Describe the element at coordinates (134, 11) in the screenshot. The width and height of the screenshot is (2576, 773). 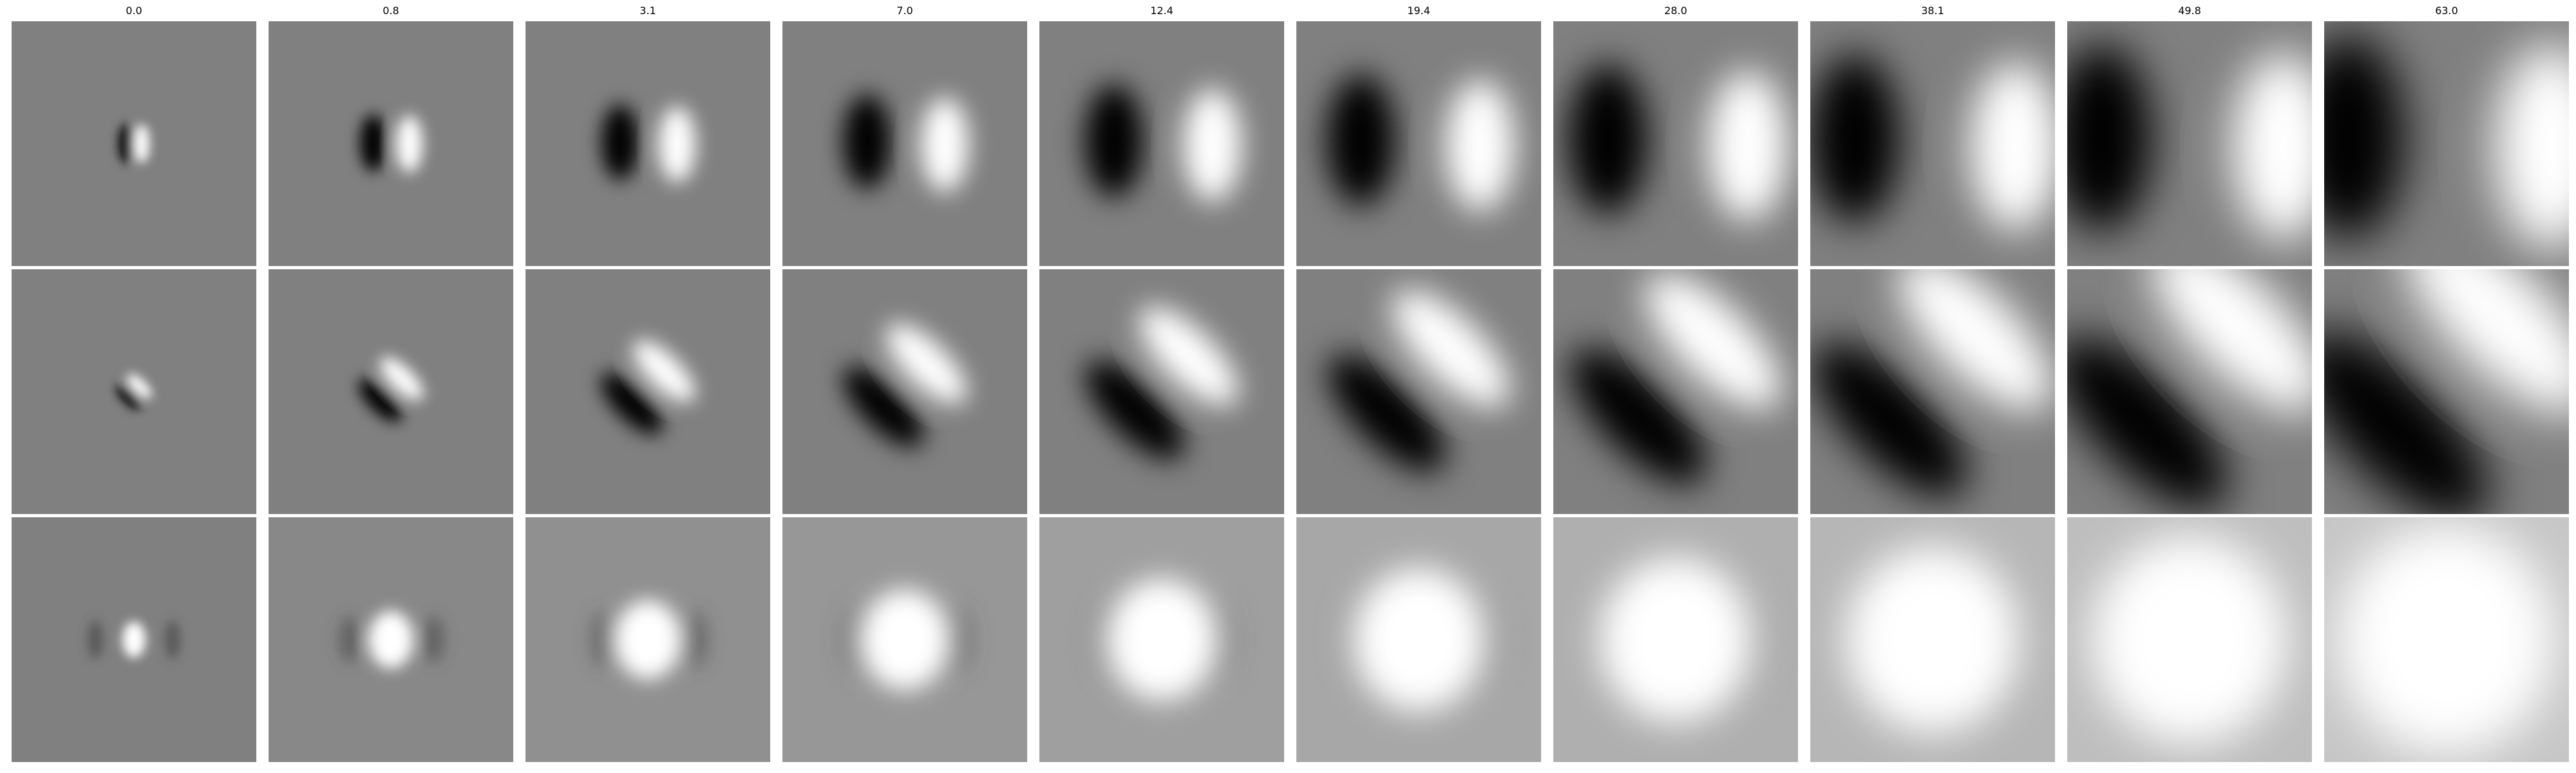
I see `column-title: 0.0` at that location.